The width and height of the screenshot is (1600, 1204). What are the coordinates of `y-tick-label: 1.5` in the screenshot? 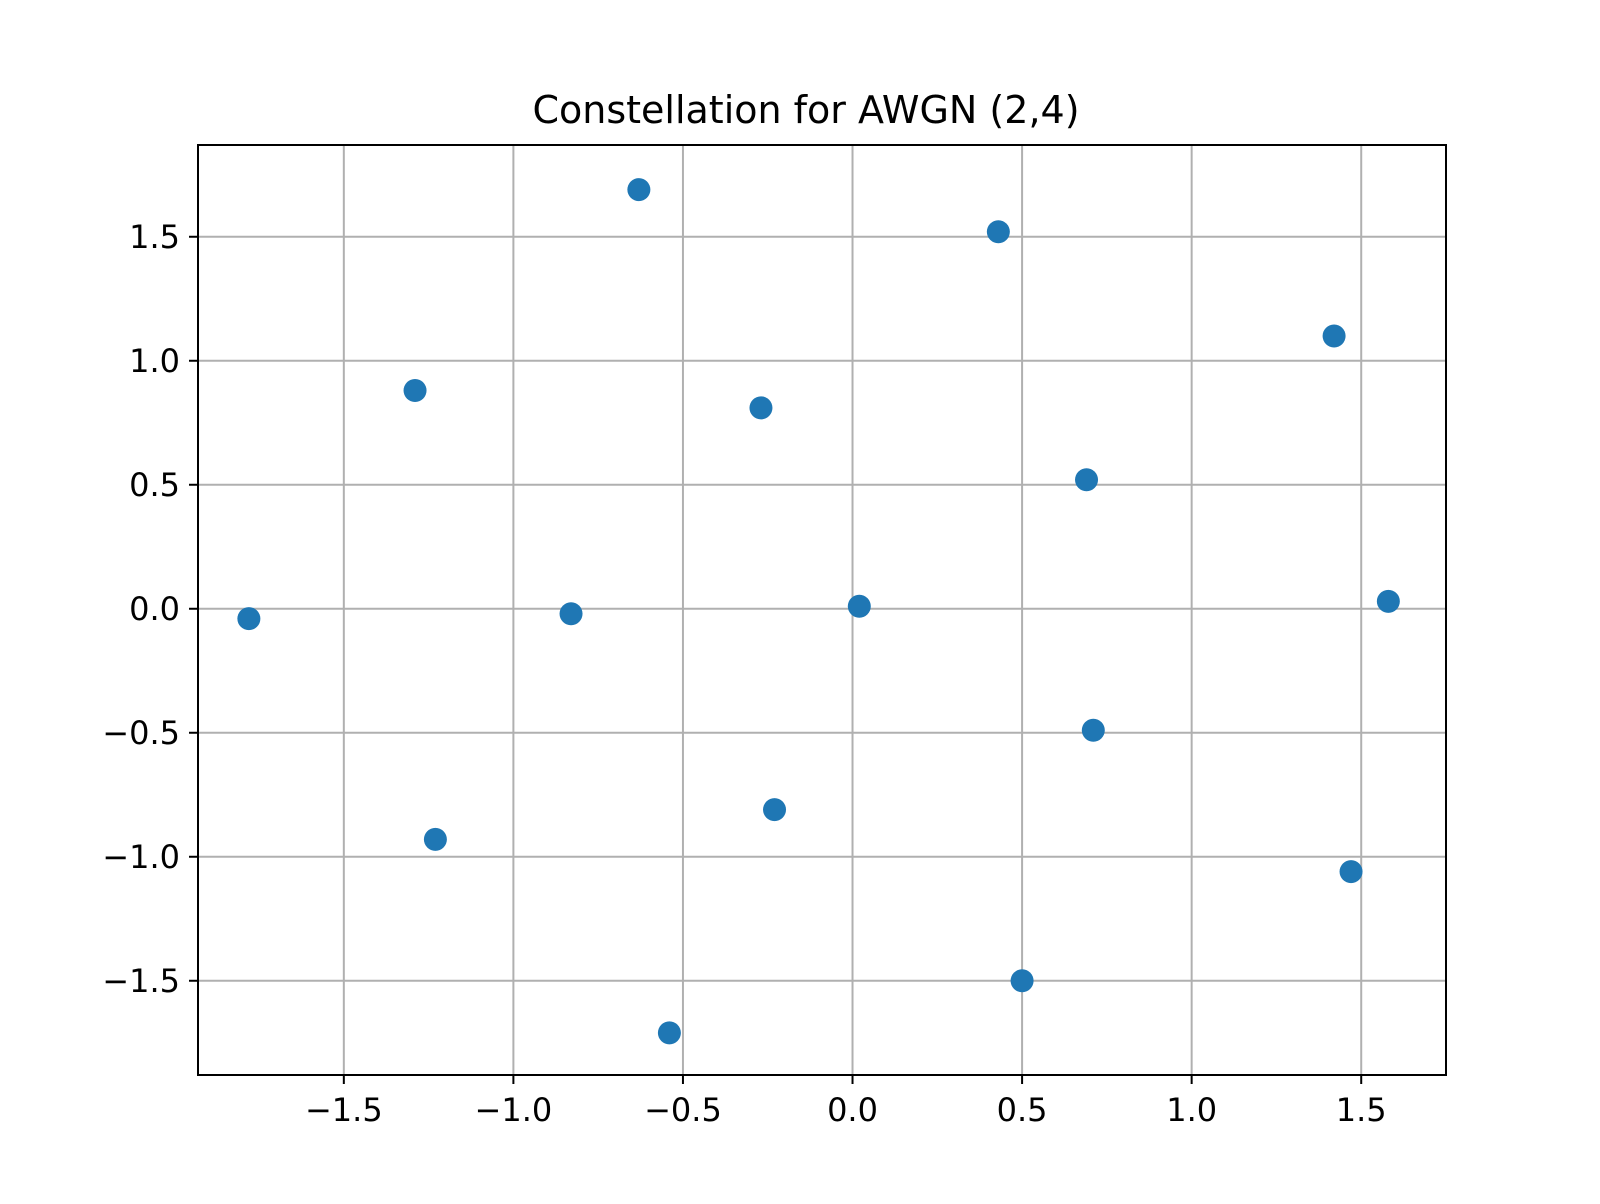 It's located at (154, 237).